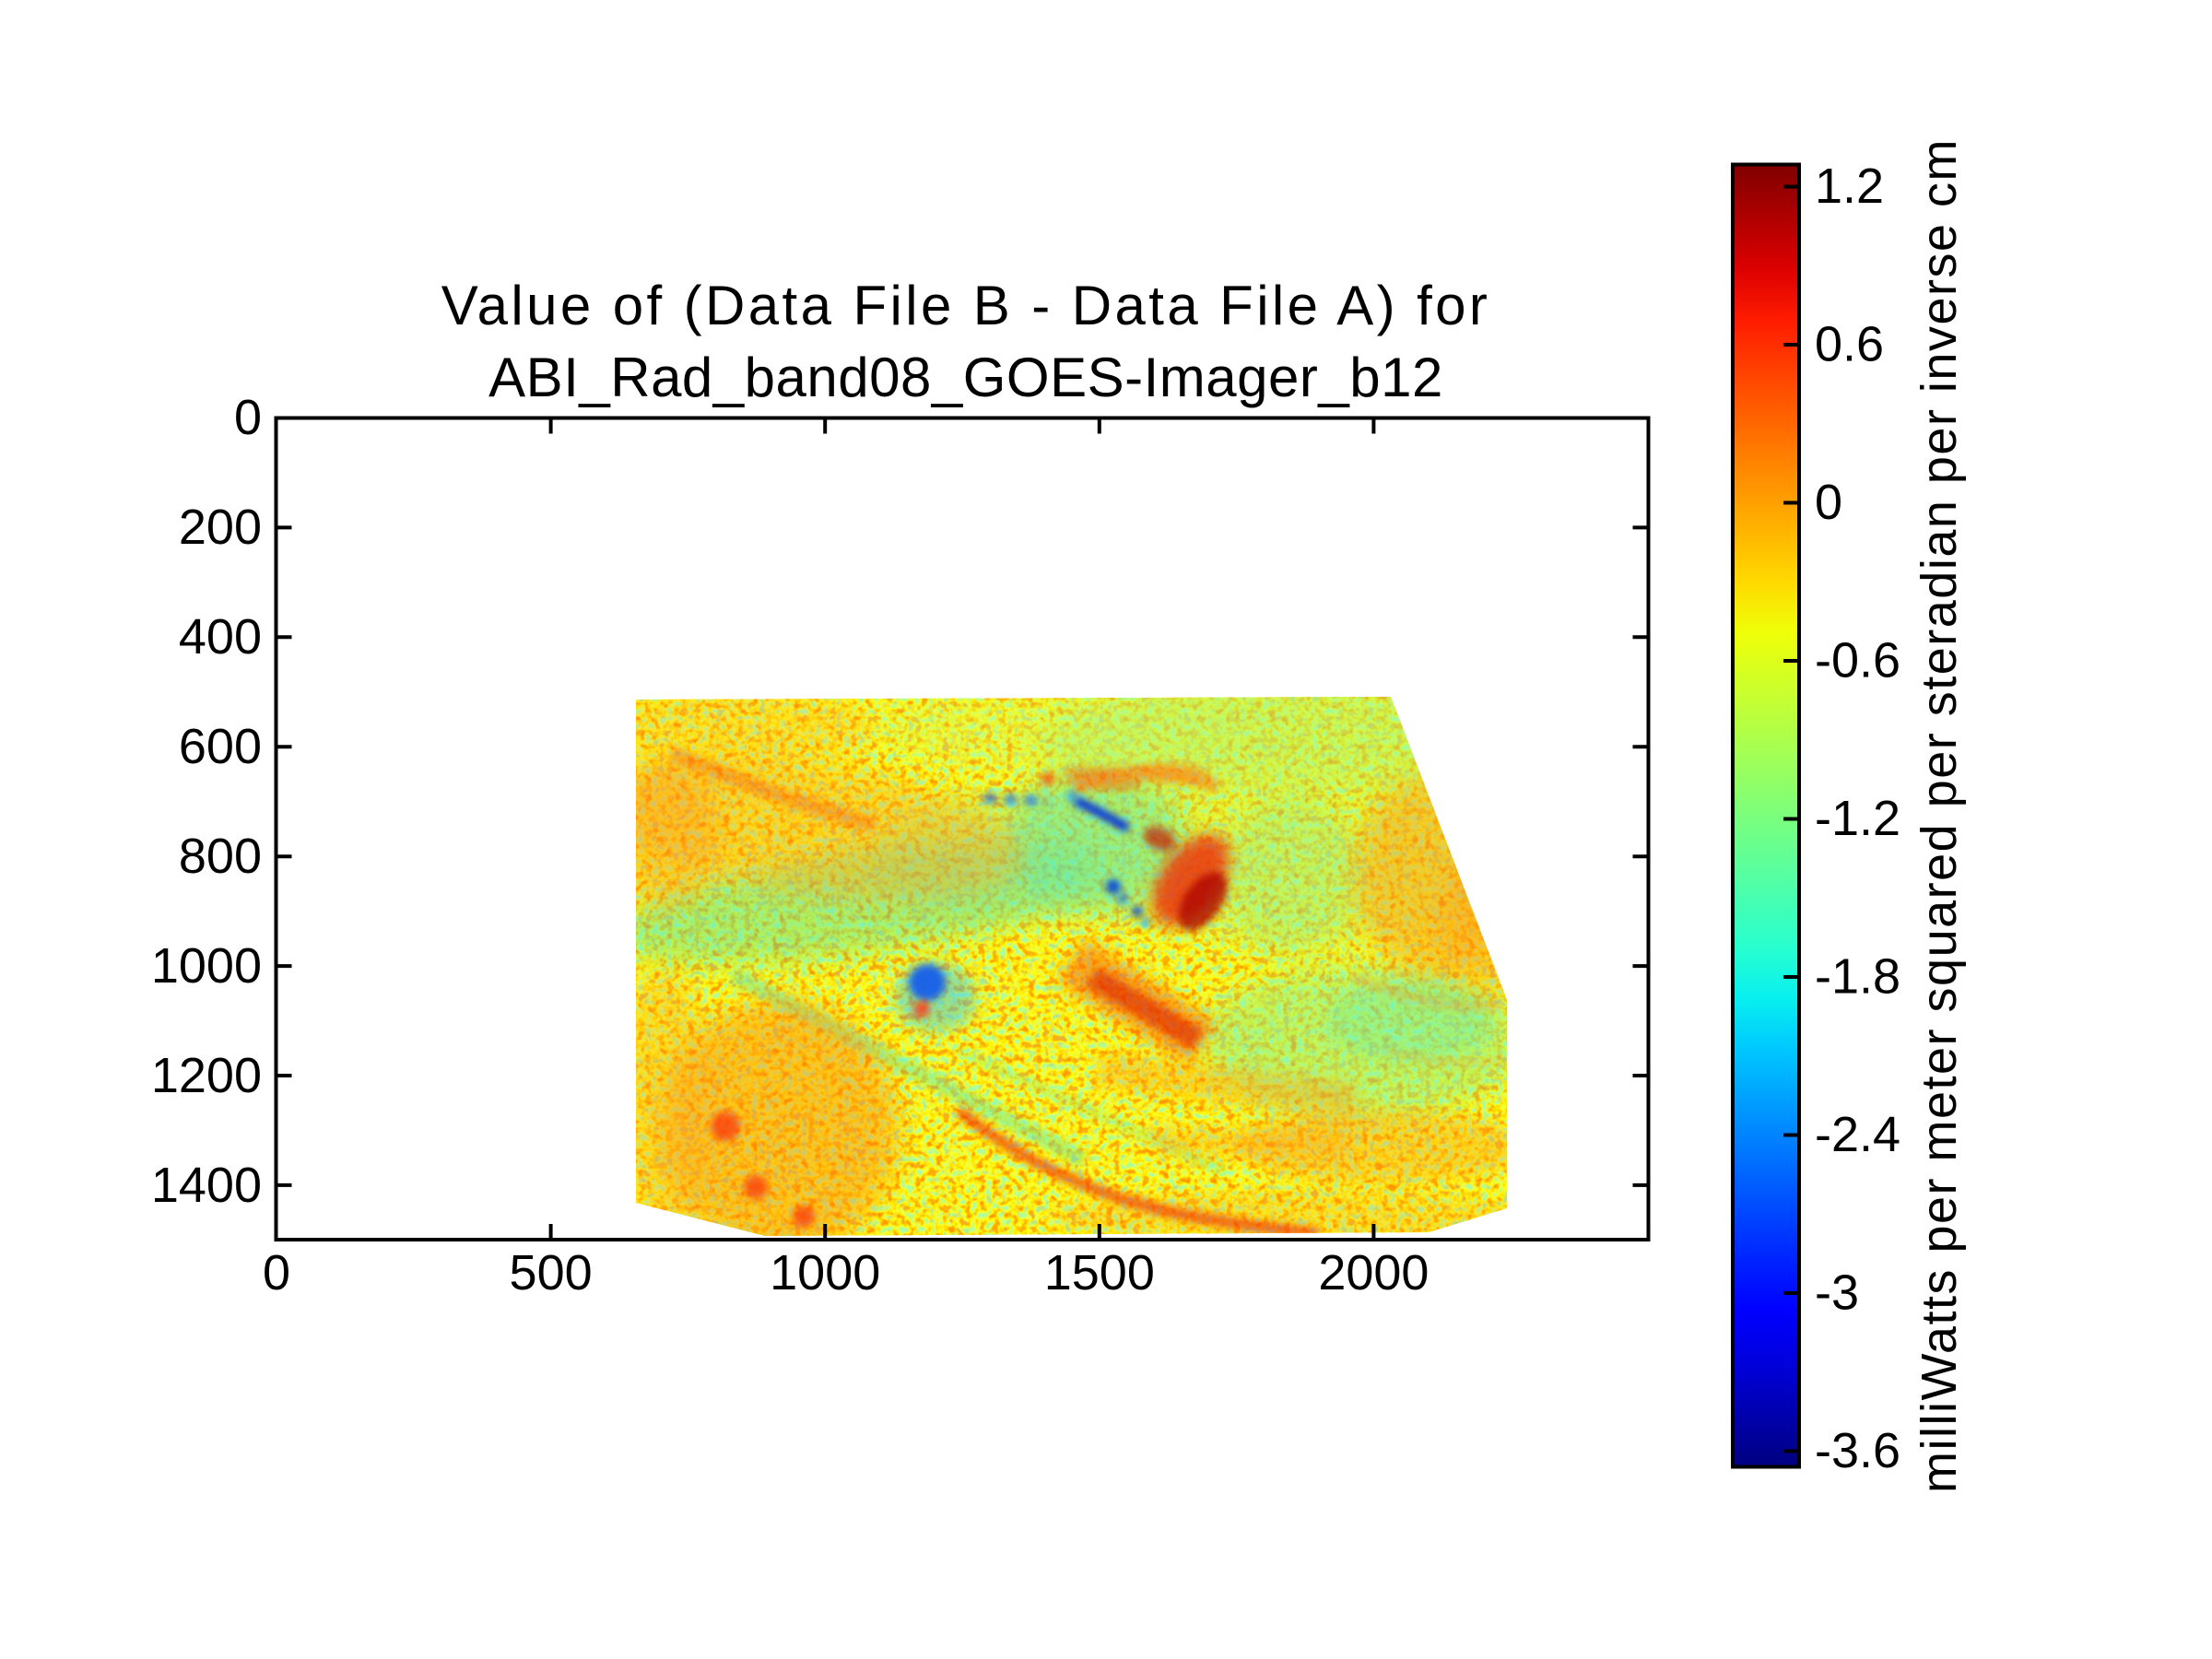  What do you see at coordinates (1849, 344) in the screenshot?
I see `svg-text: 0.6` at bounding box center [1849, 344].